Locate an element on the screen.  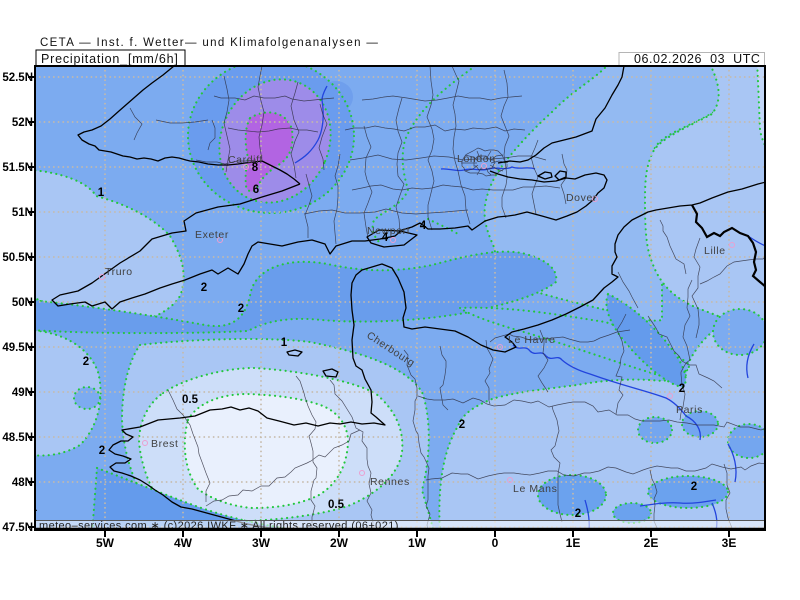
svg-text: Le Mans is located at coordinates (535, 489).